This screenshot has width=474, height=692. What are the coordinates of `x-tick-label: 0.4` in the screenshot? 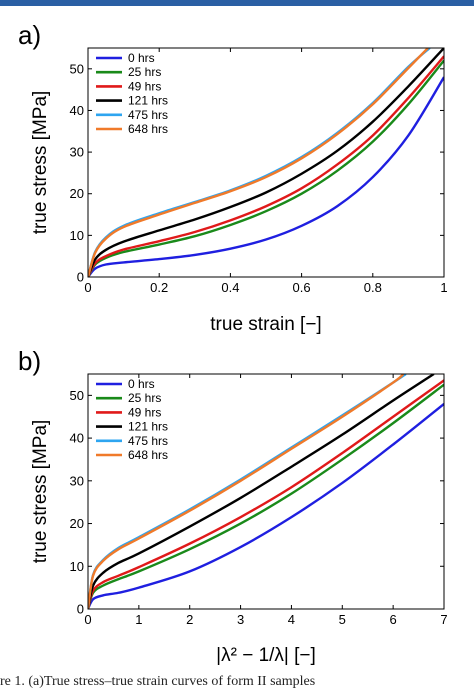 It's located at (230, 287).